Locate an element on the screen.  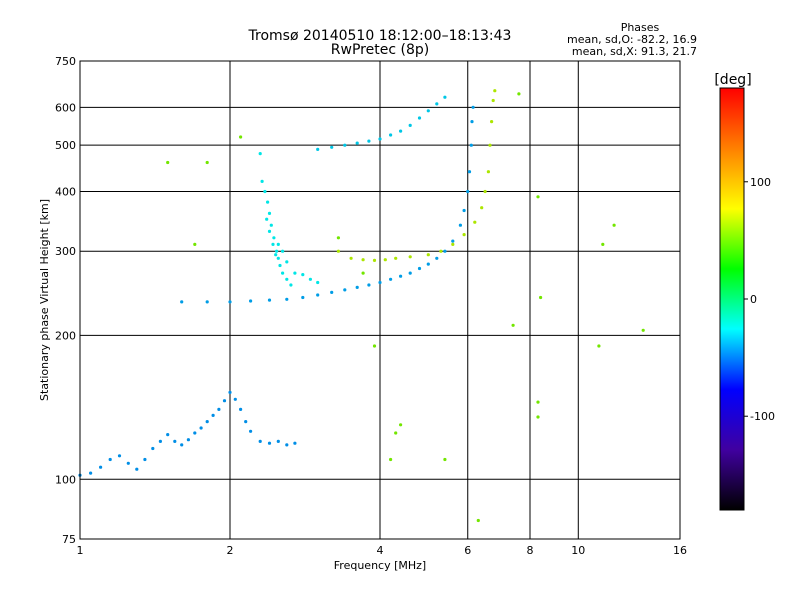
colorbar-tick-label: 100 is located at coordinates (760, 182).